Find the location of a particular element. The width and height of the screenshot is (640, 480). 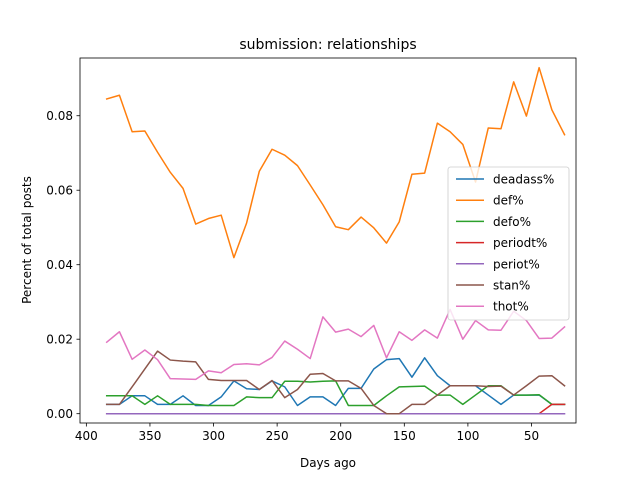

legend-box is located at coordinates (508, 243).